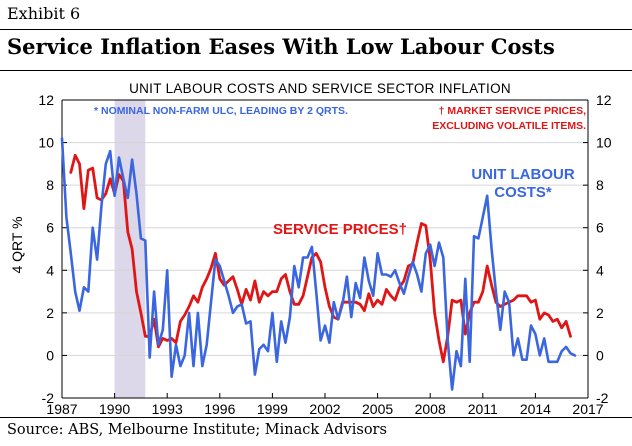 The image size is (632, 446). Describe the element at coordinates (522, 174) in the screenshot. I see `ulc-series-label-line1: UNIT LABOUR` at that location.